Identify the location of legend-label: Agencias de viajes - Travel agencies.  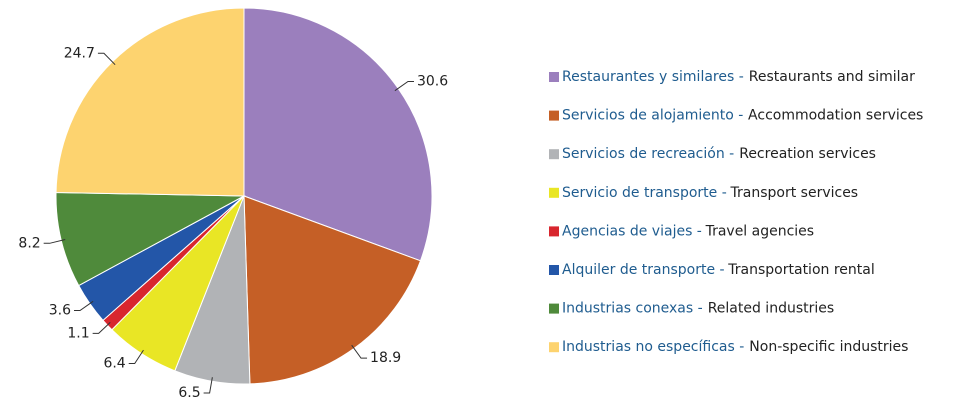
(688, 231).